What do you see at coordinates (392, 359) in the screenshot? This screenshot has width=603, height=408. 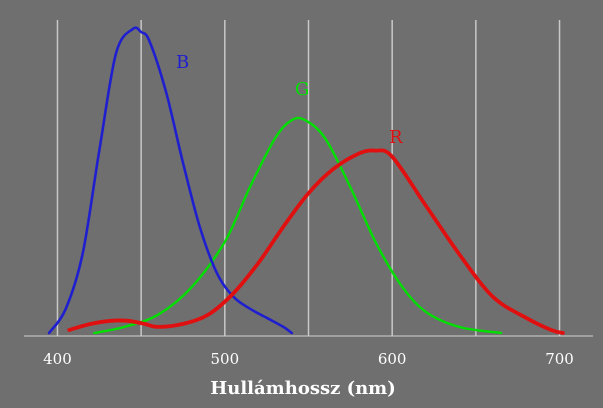 I see `x-tick-label-600: 600` at bounding box center [392, 359].